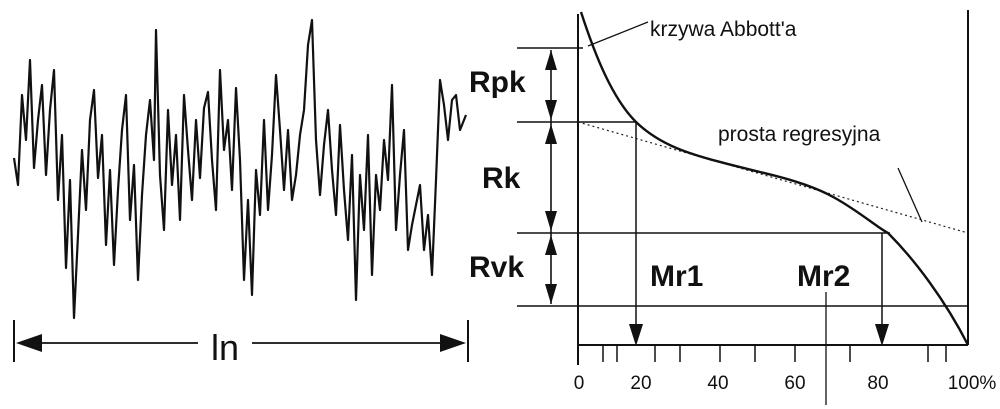 The image size is (1000, 409). I want to click on regression-leader-line, so click(910, 195).